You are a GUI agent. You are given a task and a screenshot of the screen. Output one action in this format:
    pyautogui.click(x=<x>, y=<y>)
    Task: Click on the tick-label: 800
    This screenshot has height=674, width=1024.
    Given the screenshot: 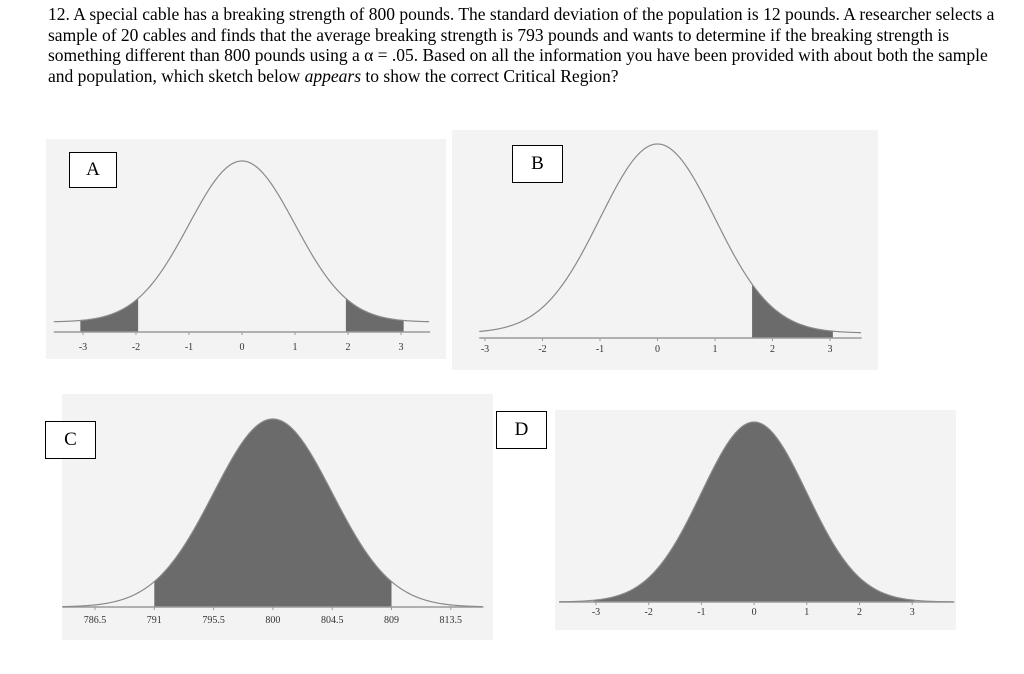 What is the action you would take?
    pyautogui.click(x=272, y=620)
    